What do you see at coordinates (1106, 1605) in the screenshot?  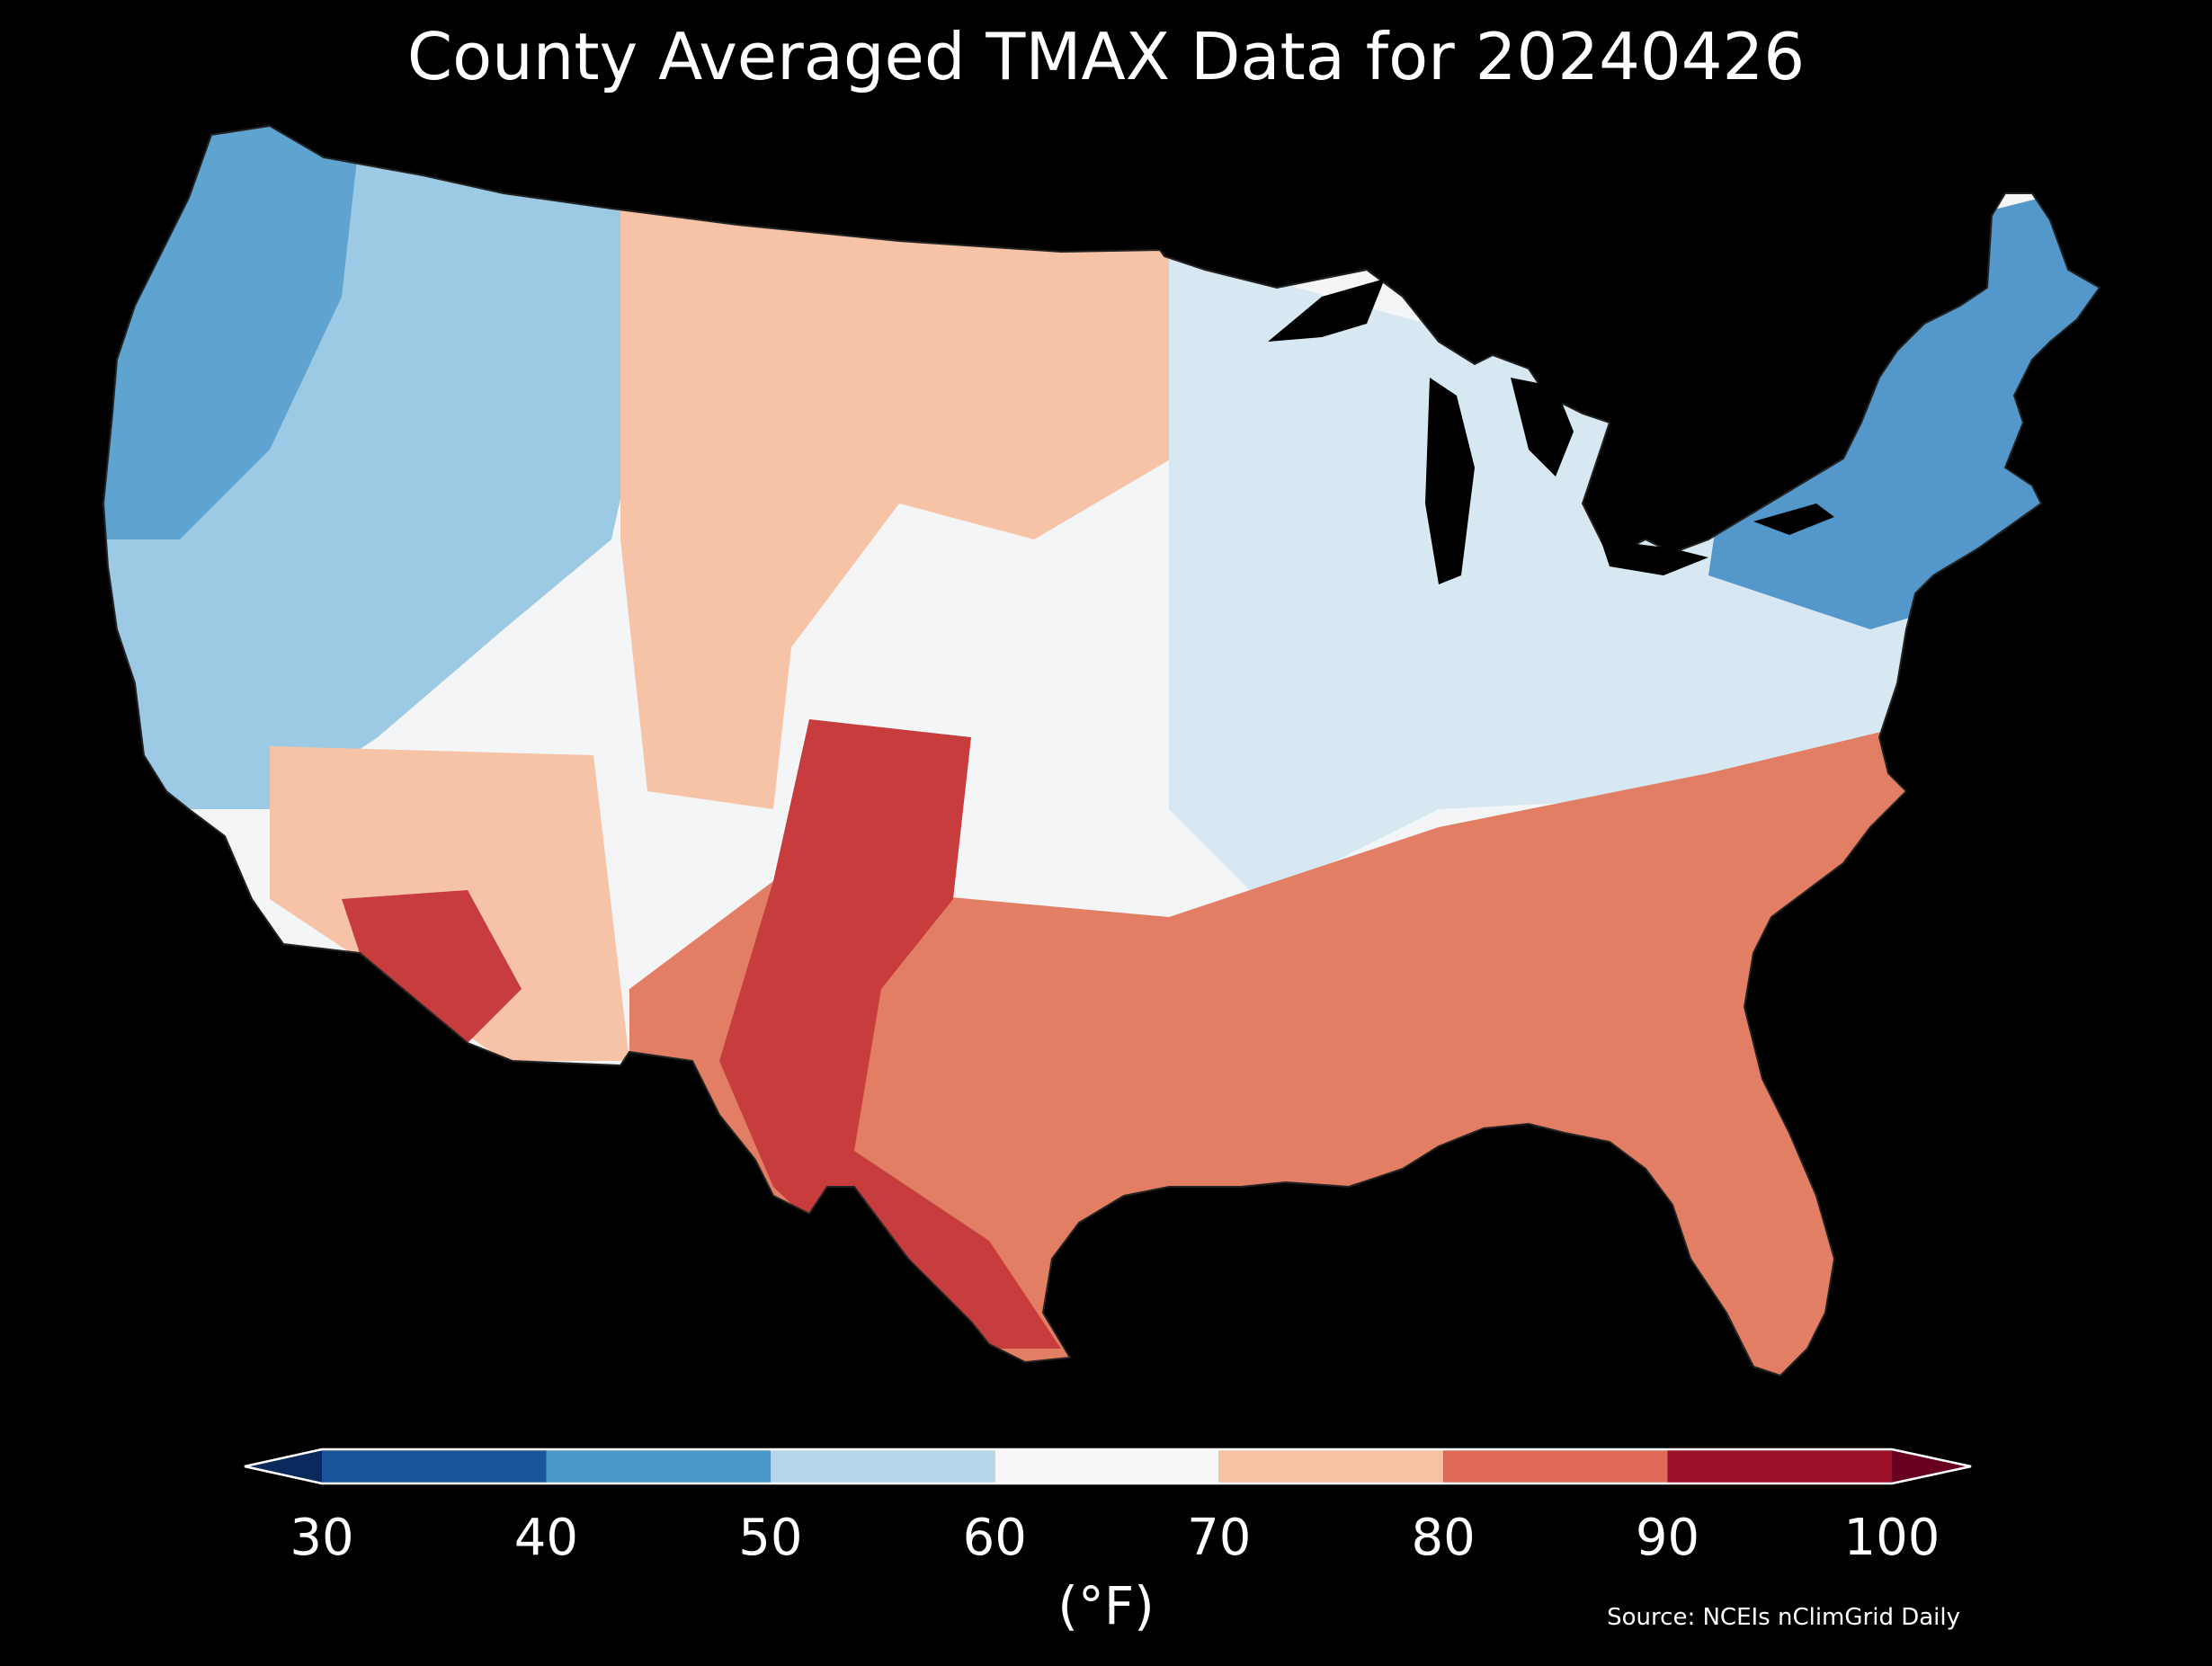 I see `colorbar-unit-label: (°F)` at bounding box center [1106, 1605].